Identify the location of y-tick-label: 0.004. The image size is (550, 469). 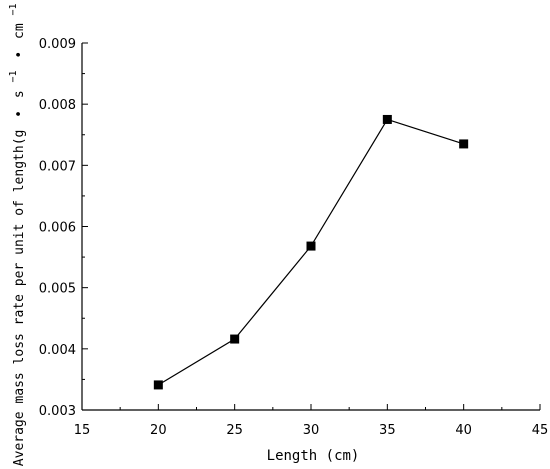
(57, 350).